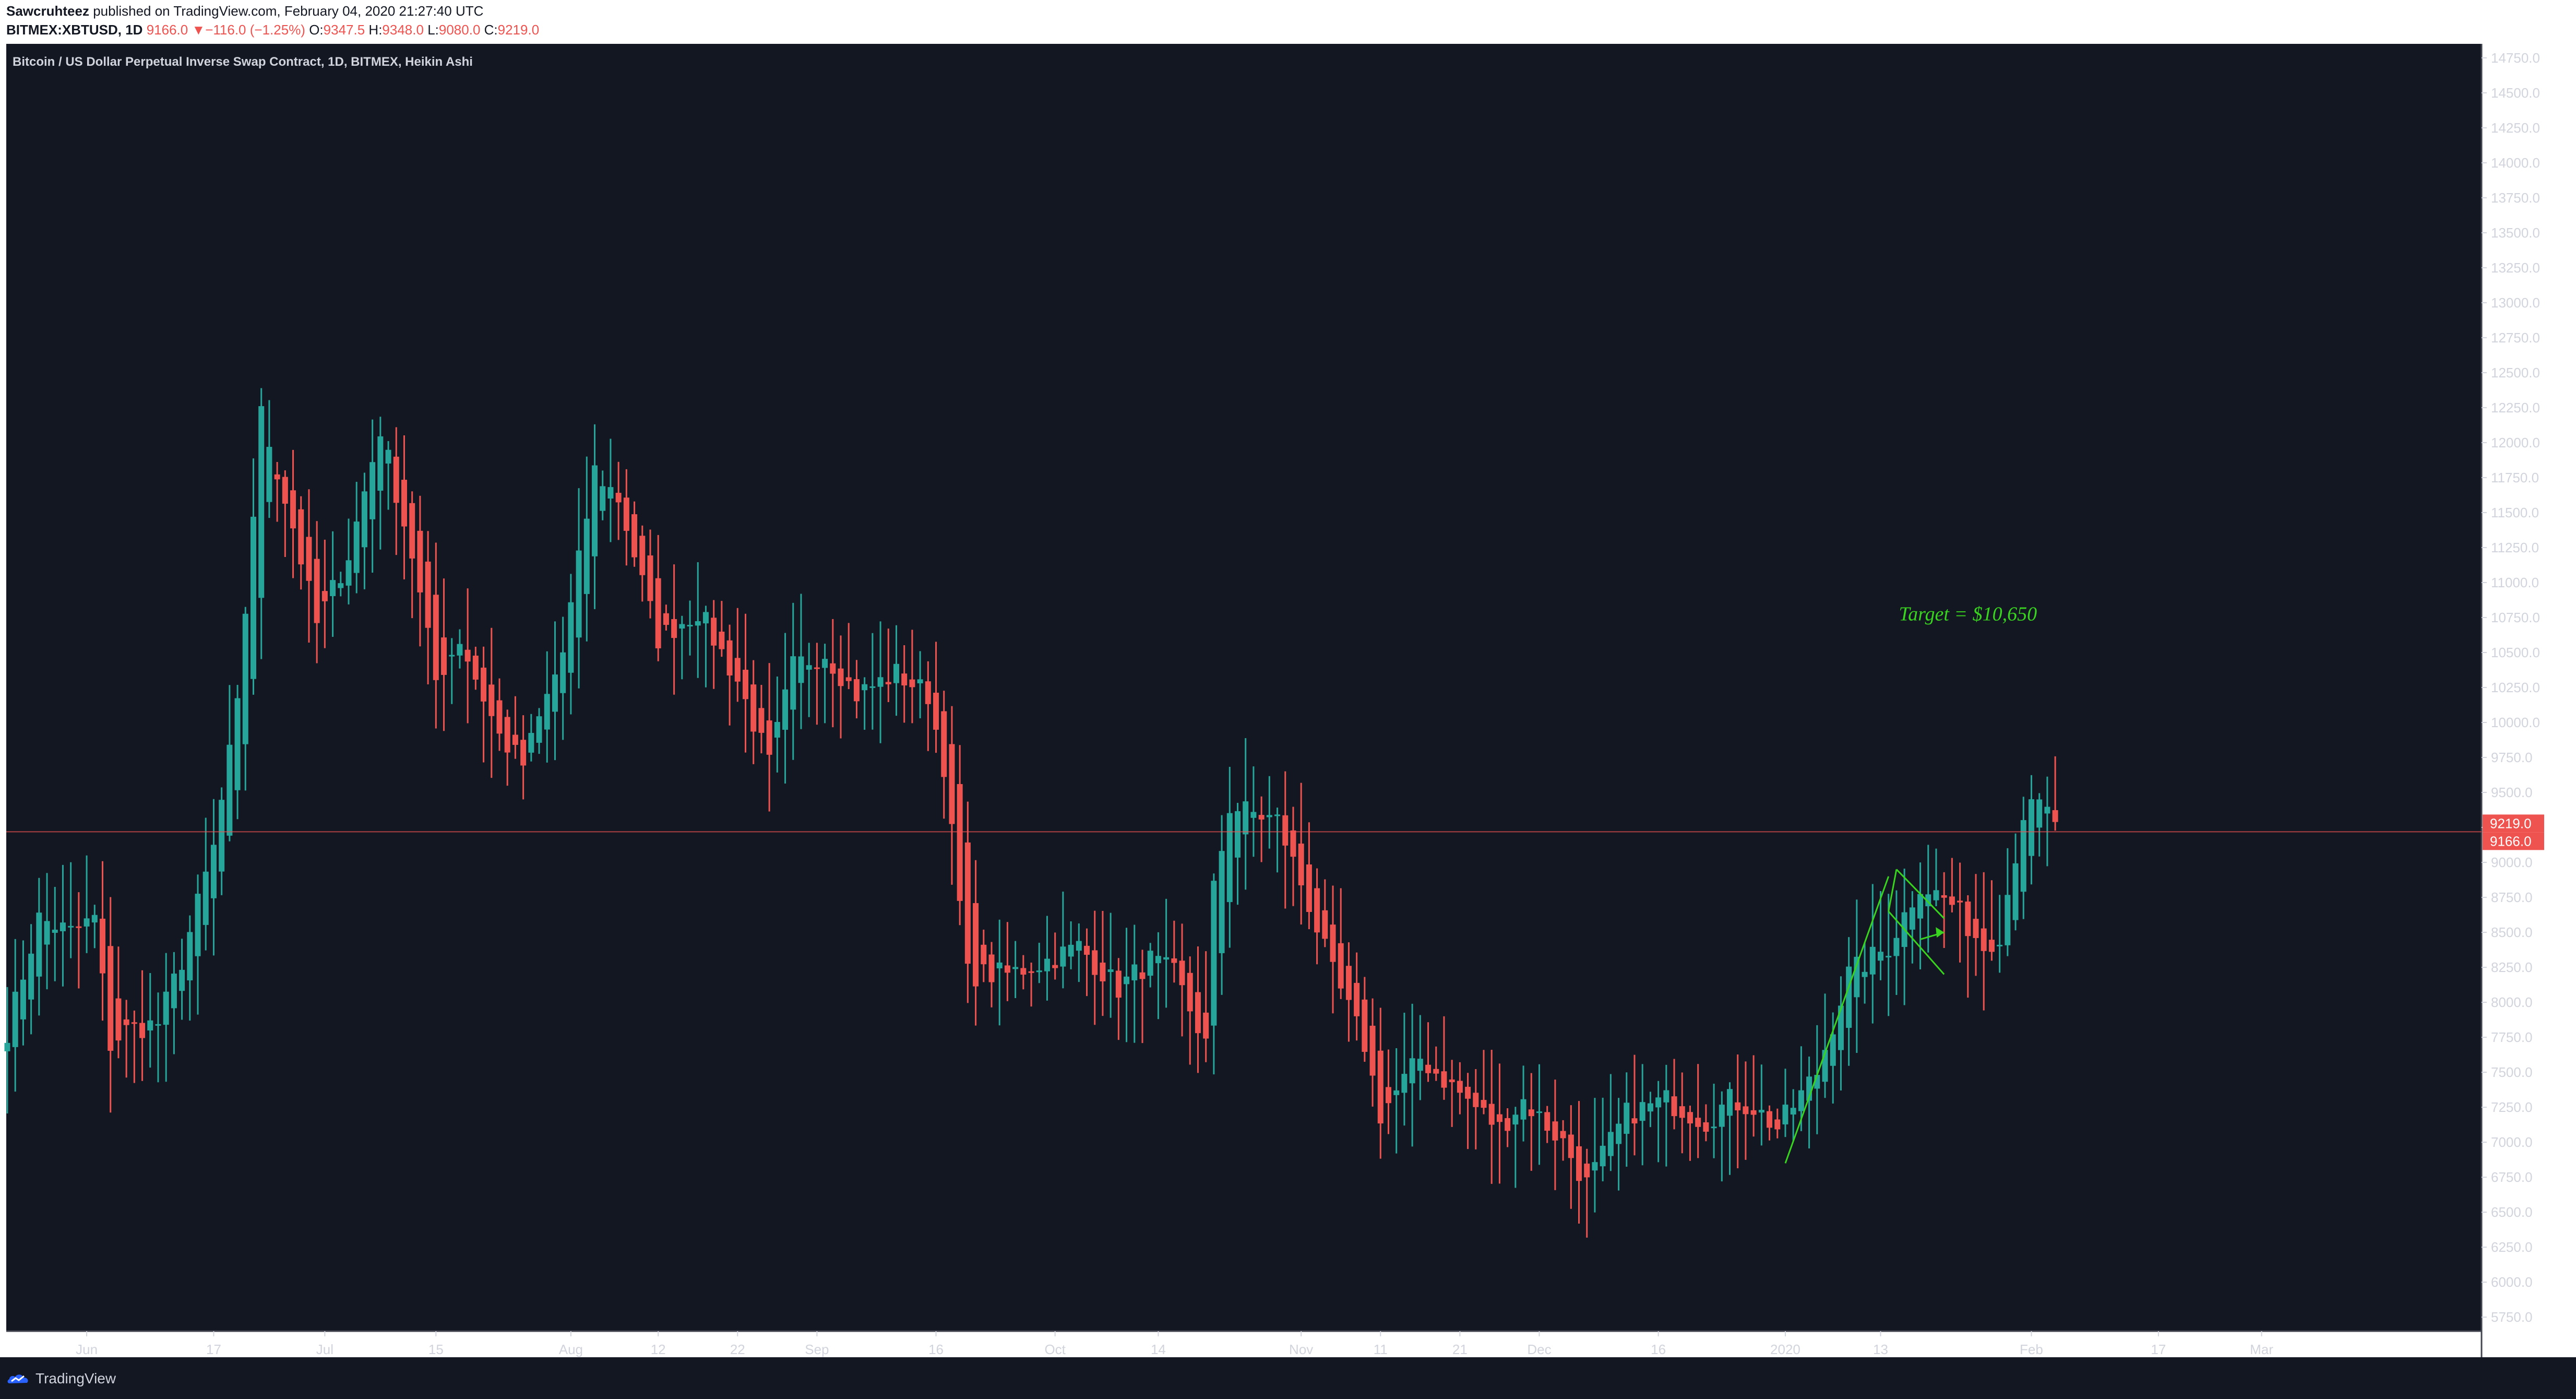 This screenshot has height=1399, width=2576. What do you see at coordinates (1917, 942) in the screenshot?
I see `flag-channel-bottom` at bounding box center [1917, 942].